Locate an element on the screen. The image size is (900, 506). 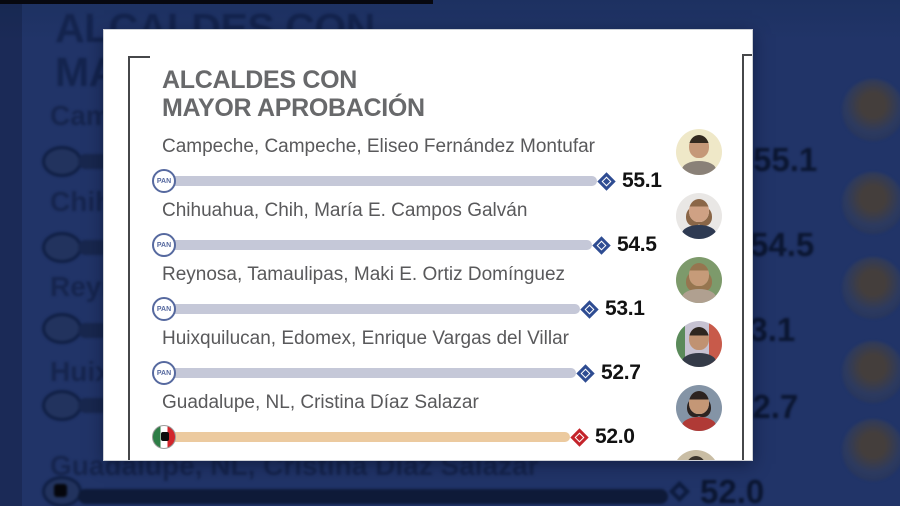
right-panel-frame is located at coordinates (743, 257).